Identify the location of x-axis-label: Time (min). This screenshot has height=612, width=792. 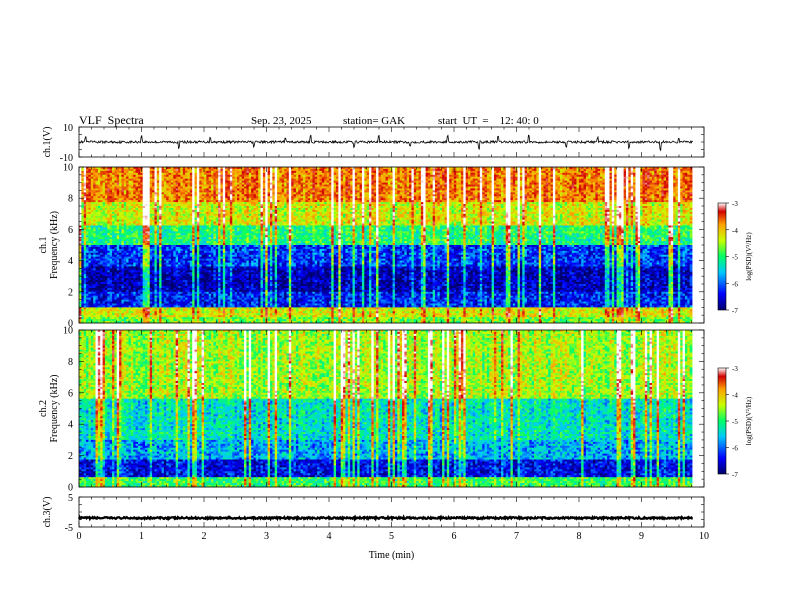
(391, 555).